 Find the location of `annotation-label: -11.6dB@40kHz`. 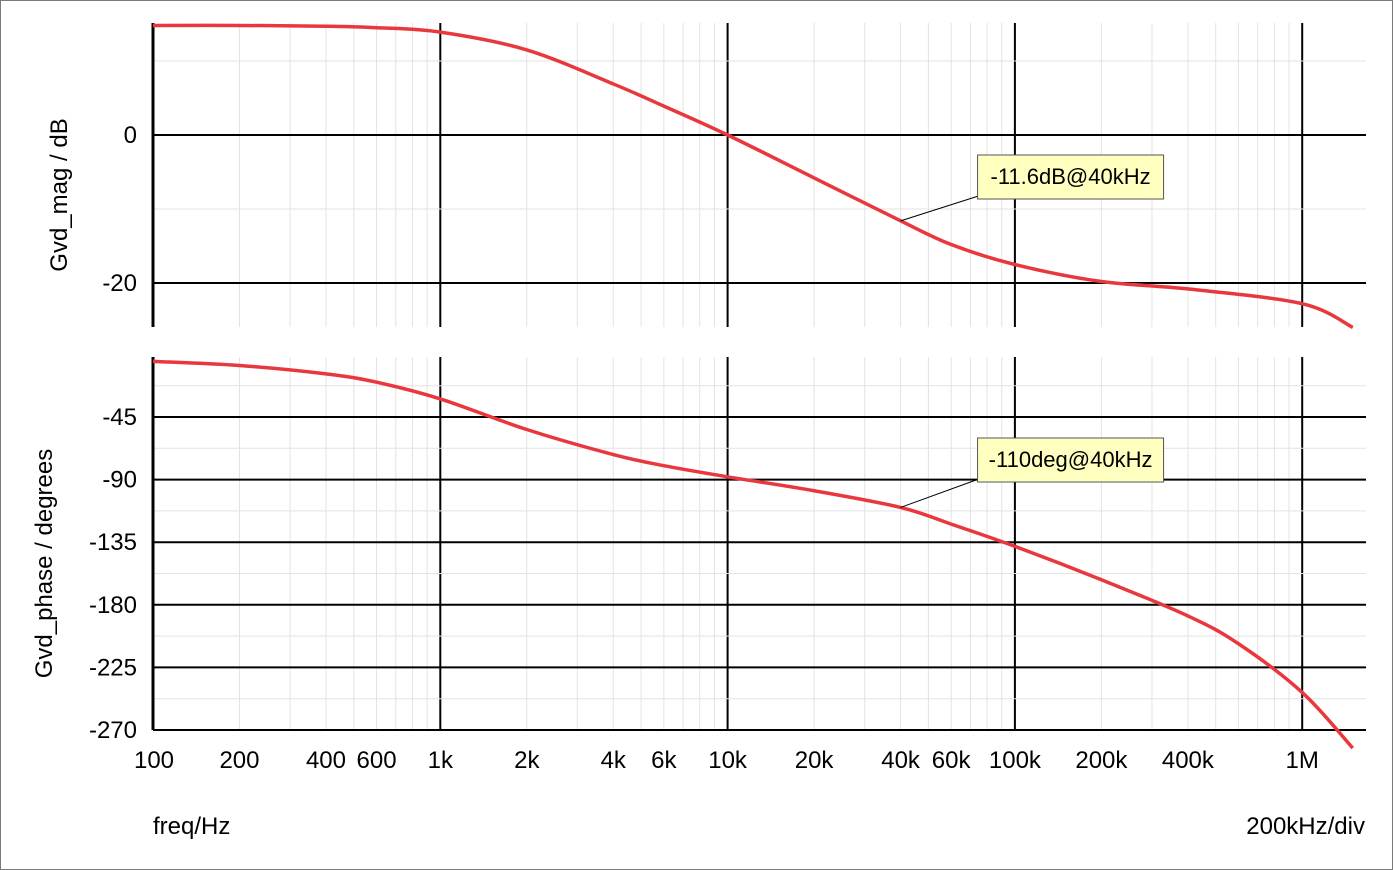

annotation-label: -11.6dB@40kHz is located at coordinates (1071, 176).